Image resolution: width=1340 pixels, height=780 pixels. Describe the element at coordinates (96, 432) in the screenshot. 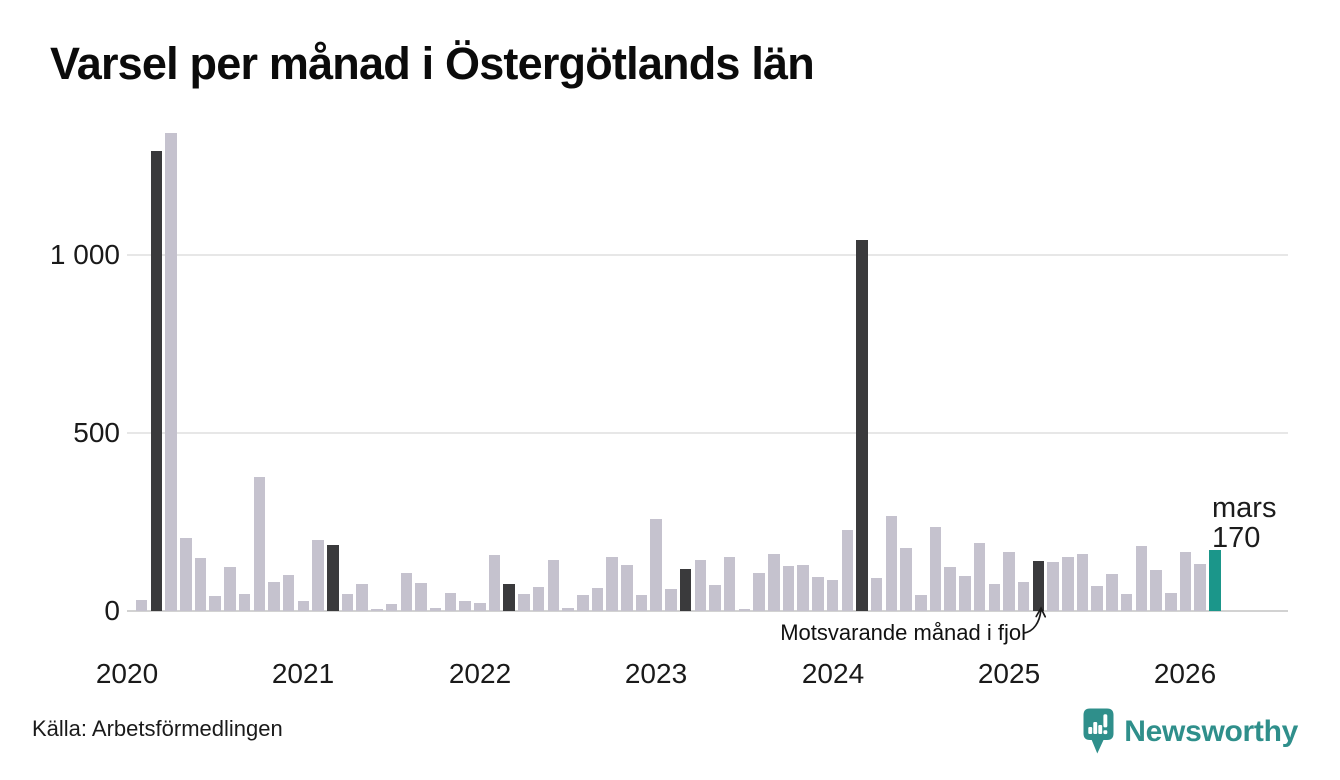

I see `y-tick-500: 500` at that location.